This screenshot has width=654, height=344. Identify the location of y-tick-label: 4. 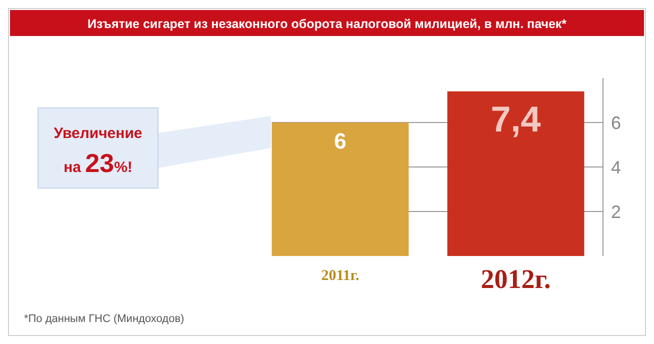
(616, 167).